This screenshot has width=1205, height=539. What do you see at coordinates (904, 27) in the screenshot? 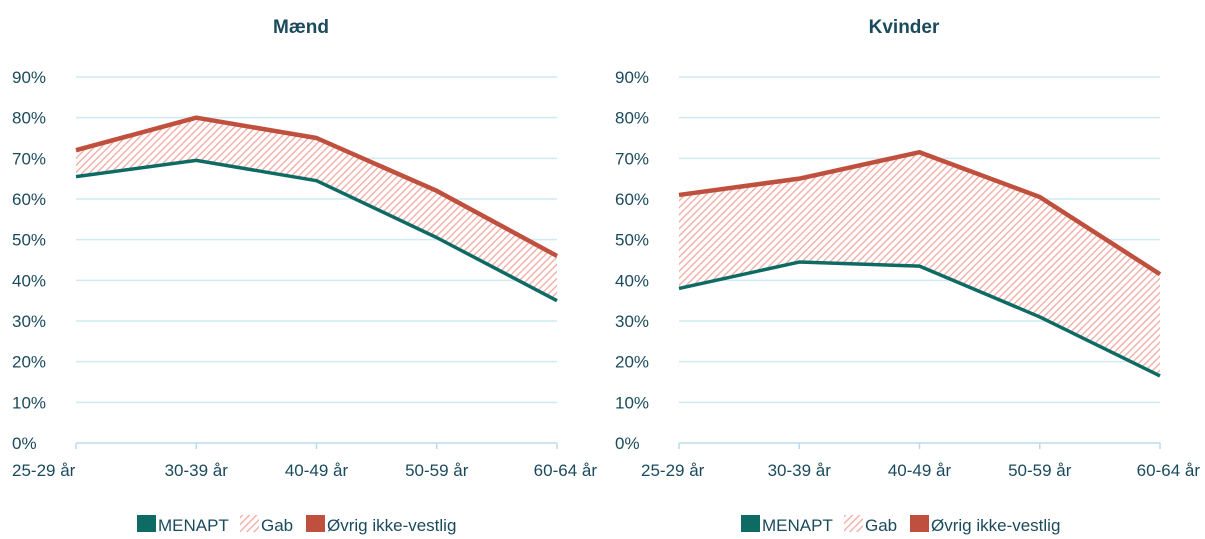
I see `chart-title: Kvinder` at bounding box center [904, 27].